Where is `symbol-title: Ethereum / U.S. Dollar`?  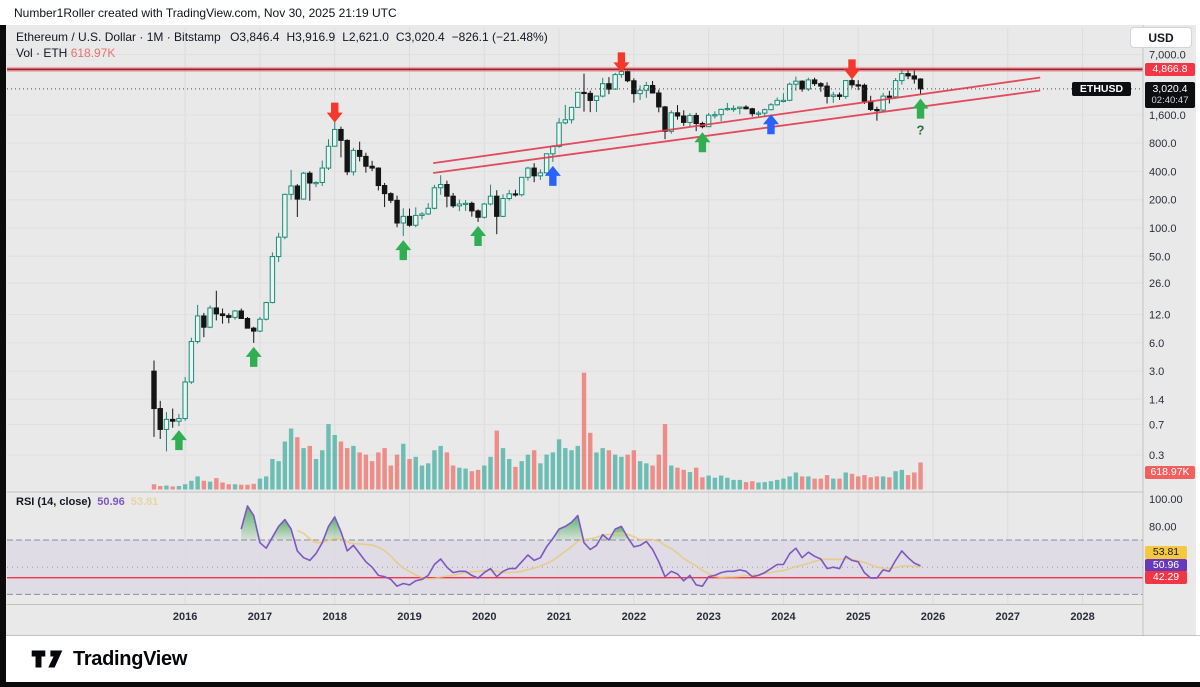
symbol-title: Ethereum / U.S. Dollar is located at coordinates (76, 37).